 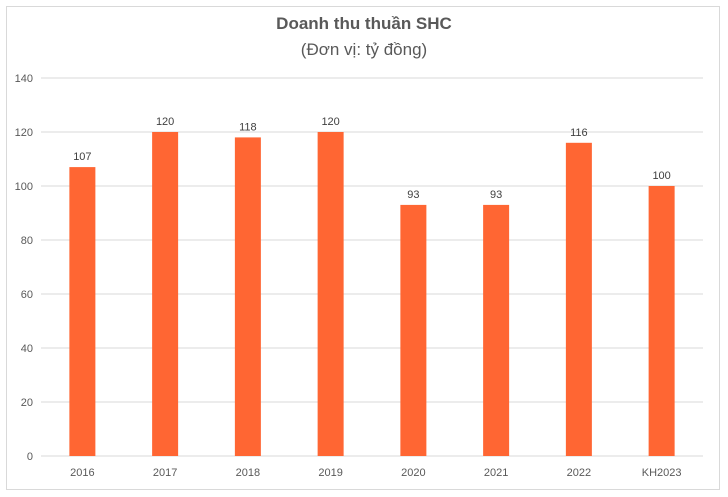 What do you see at coordinates (27, 295) in the screenshot?
I see `y-tick-label: 60` at bounding box center [27, 295].